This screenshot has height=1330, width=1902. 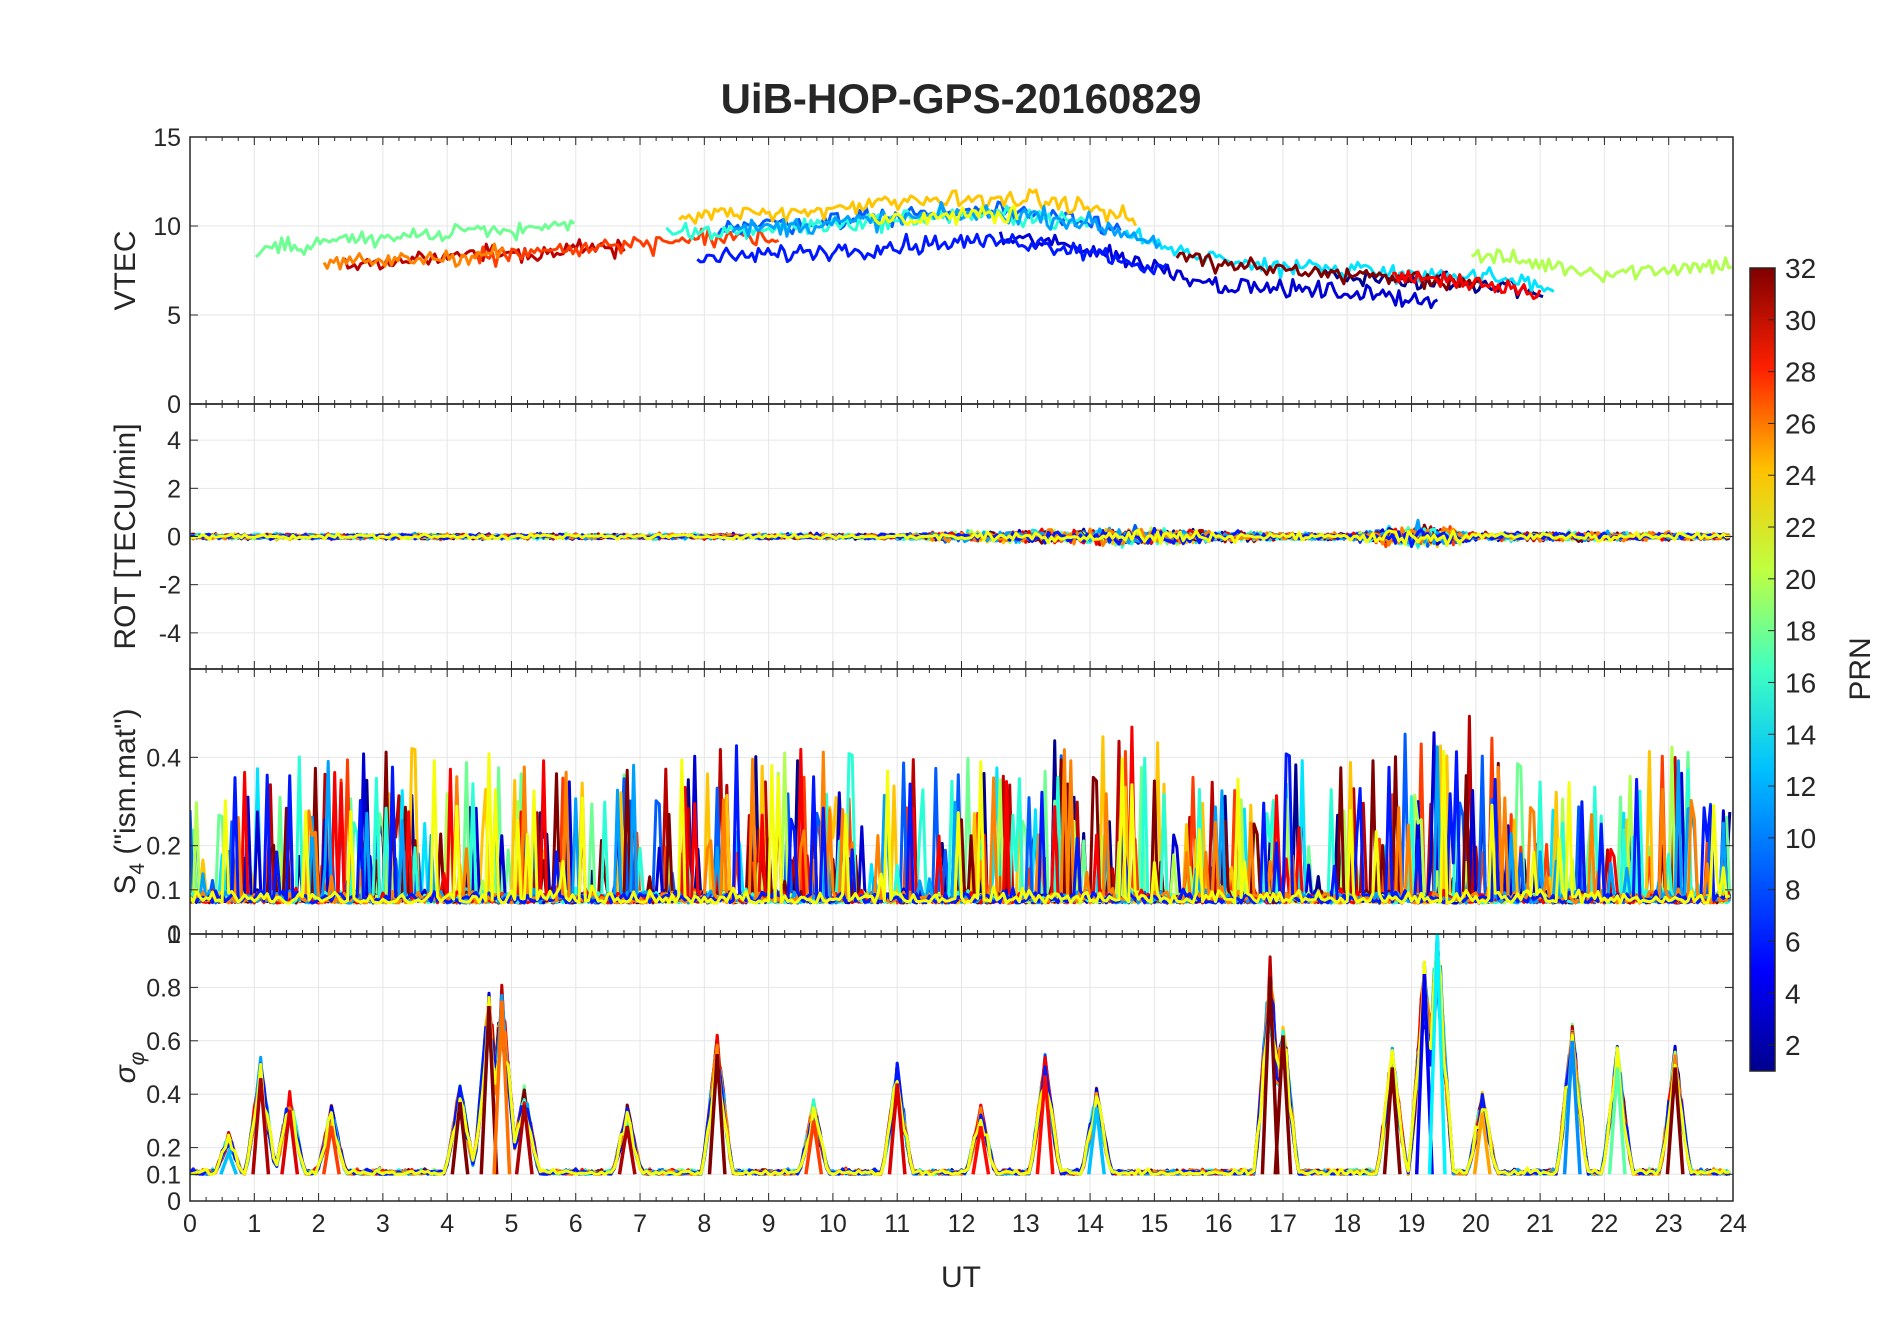 What do you see at coordinates (1800, 475) in the screenshot?
I see `colorbar-tick-label: 24` at bounding box center [1800, 475].